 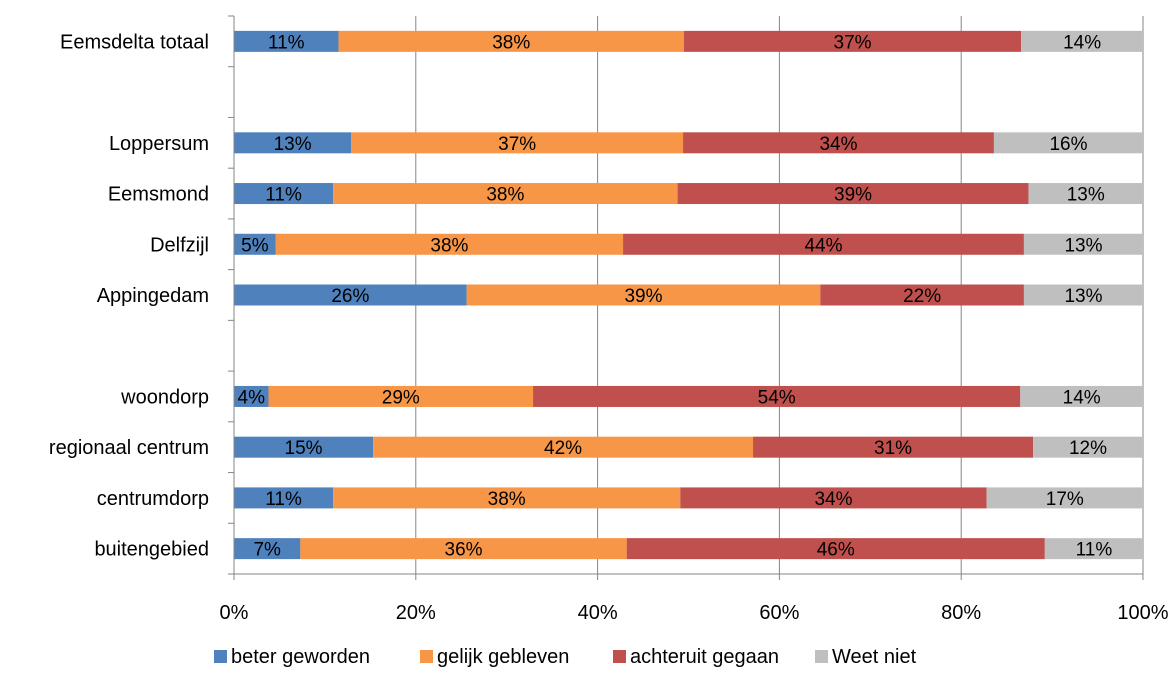 I want to click on data-label: 5%, so click(x=255, y=245).